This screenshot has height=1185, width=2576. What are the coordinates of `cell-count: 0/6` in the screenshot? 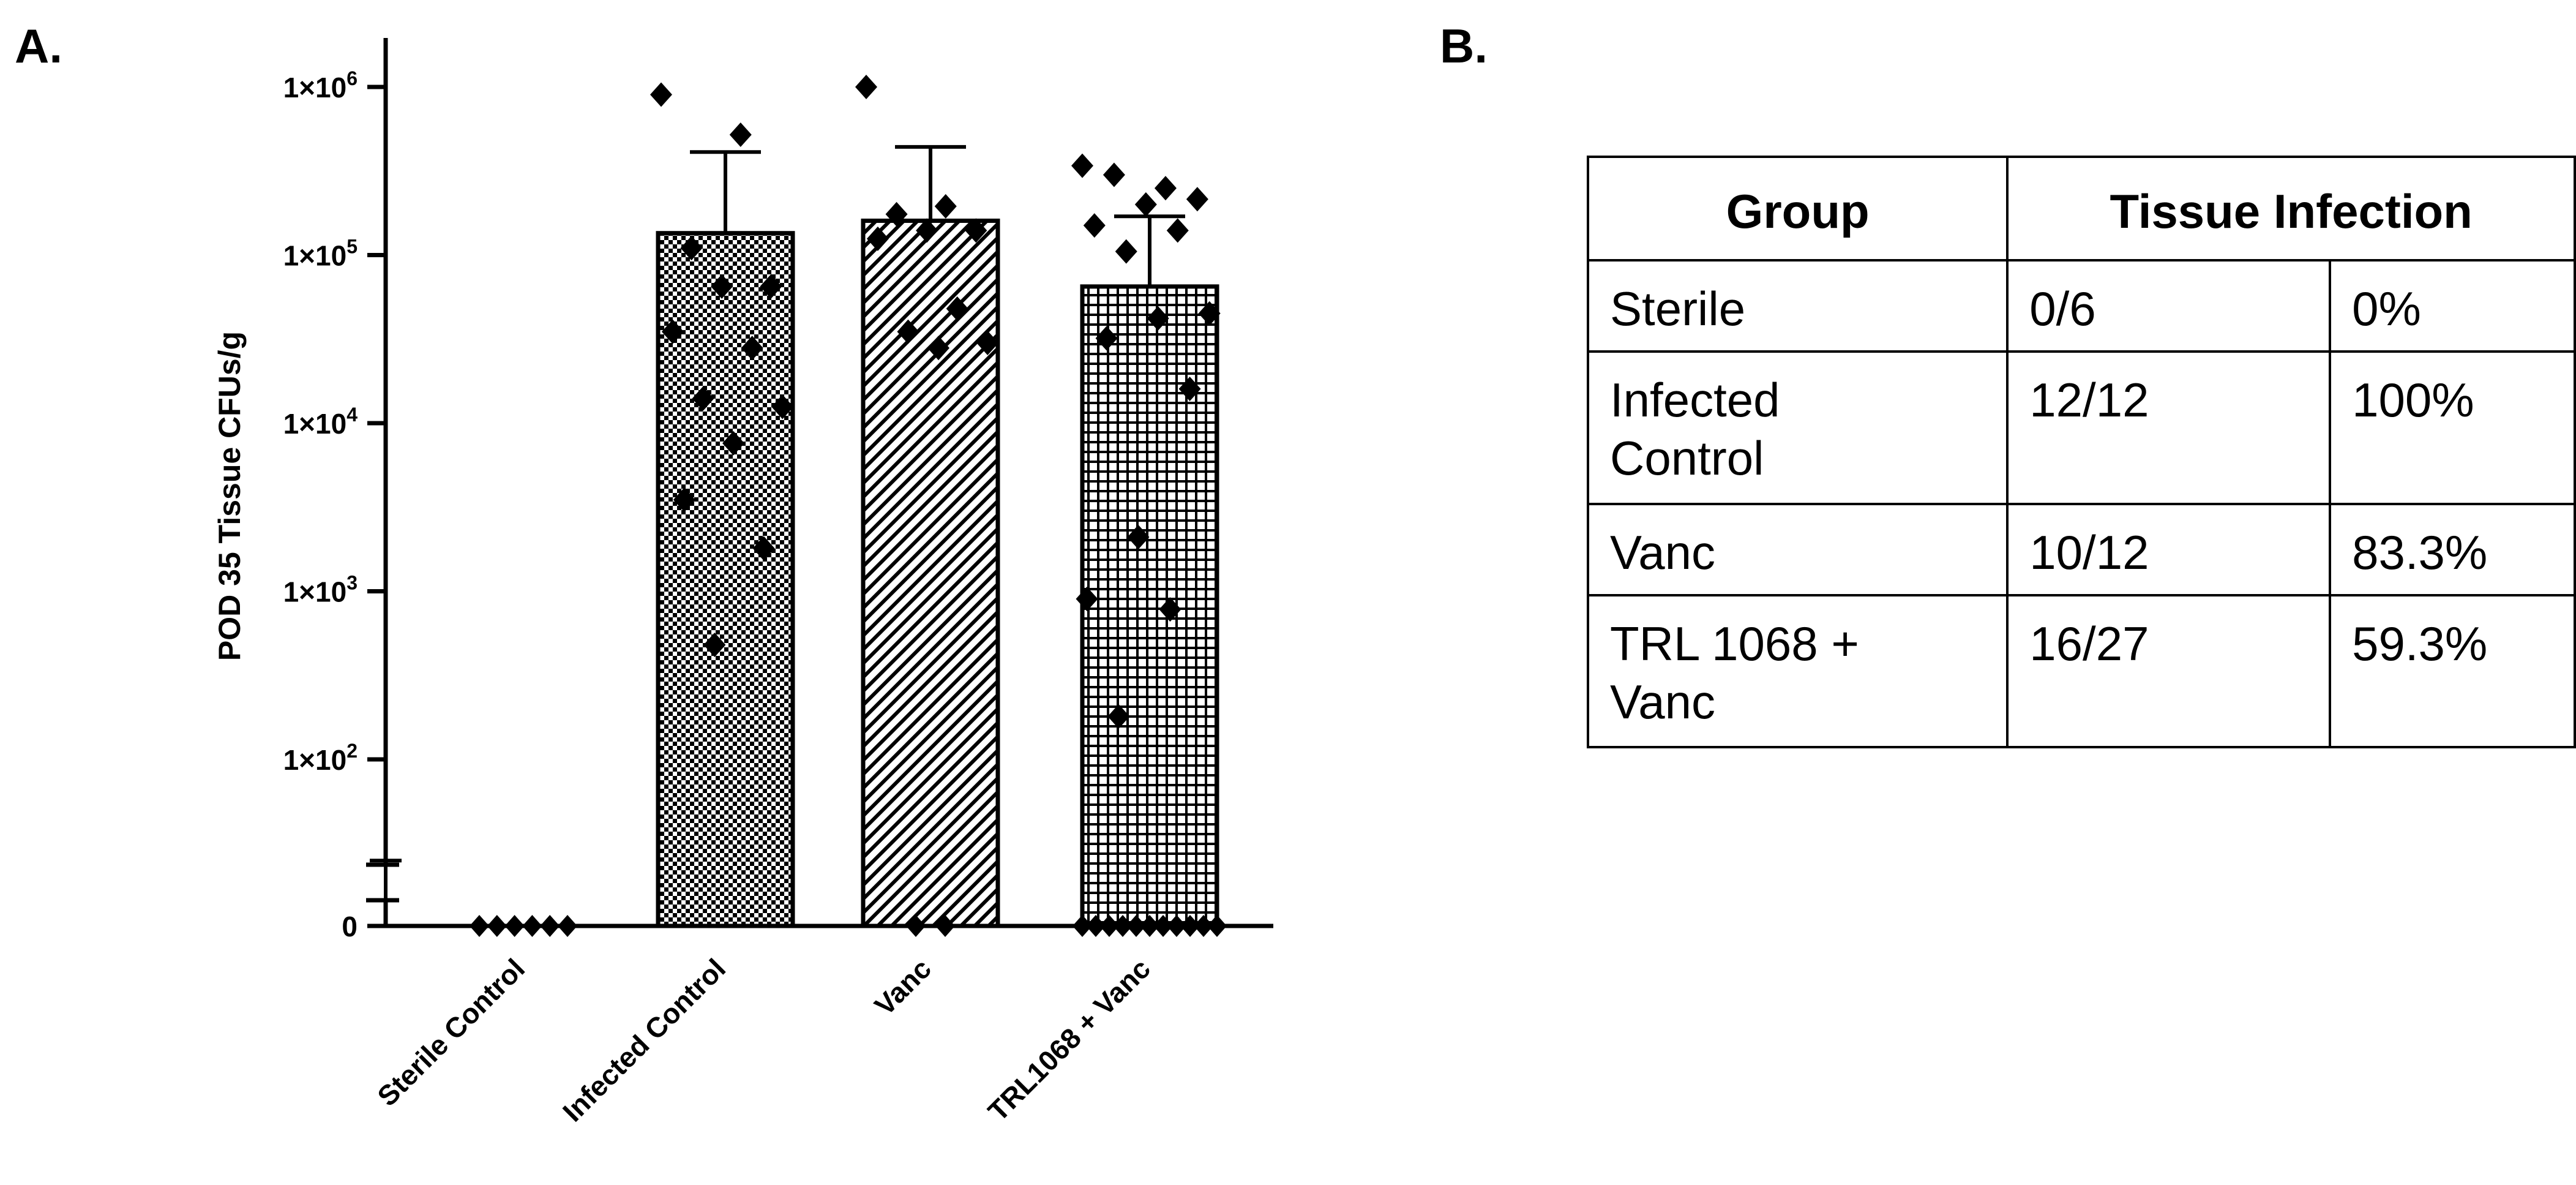 It's located at (2169, 306).